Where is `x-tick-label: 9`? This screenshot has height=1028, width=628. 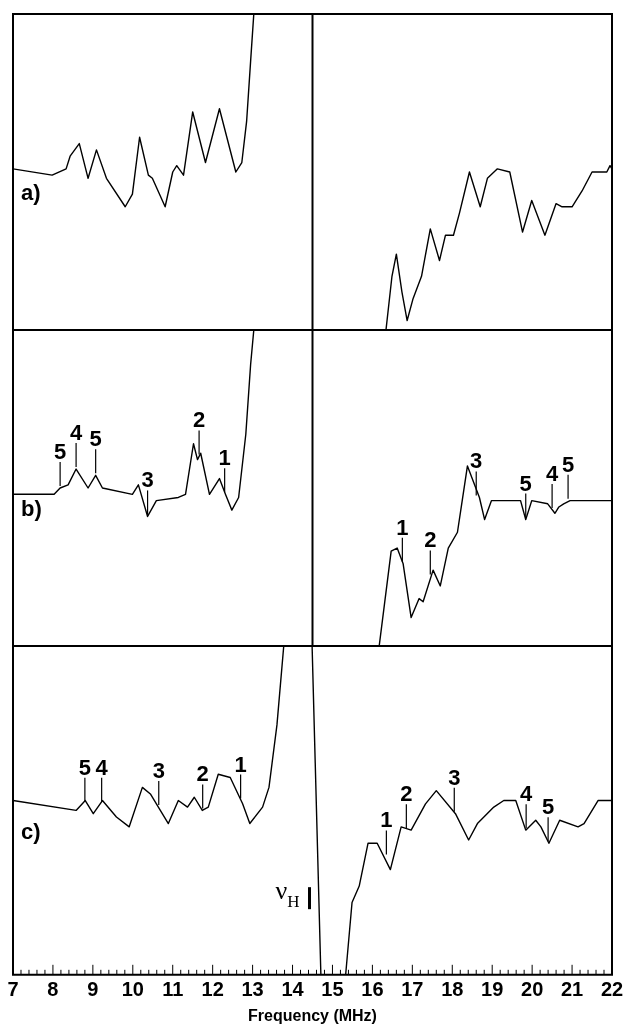
x-tick-label: 9 is located at coordinates (93, 989).